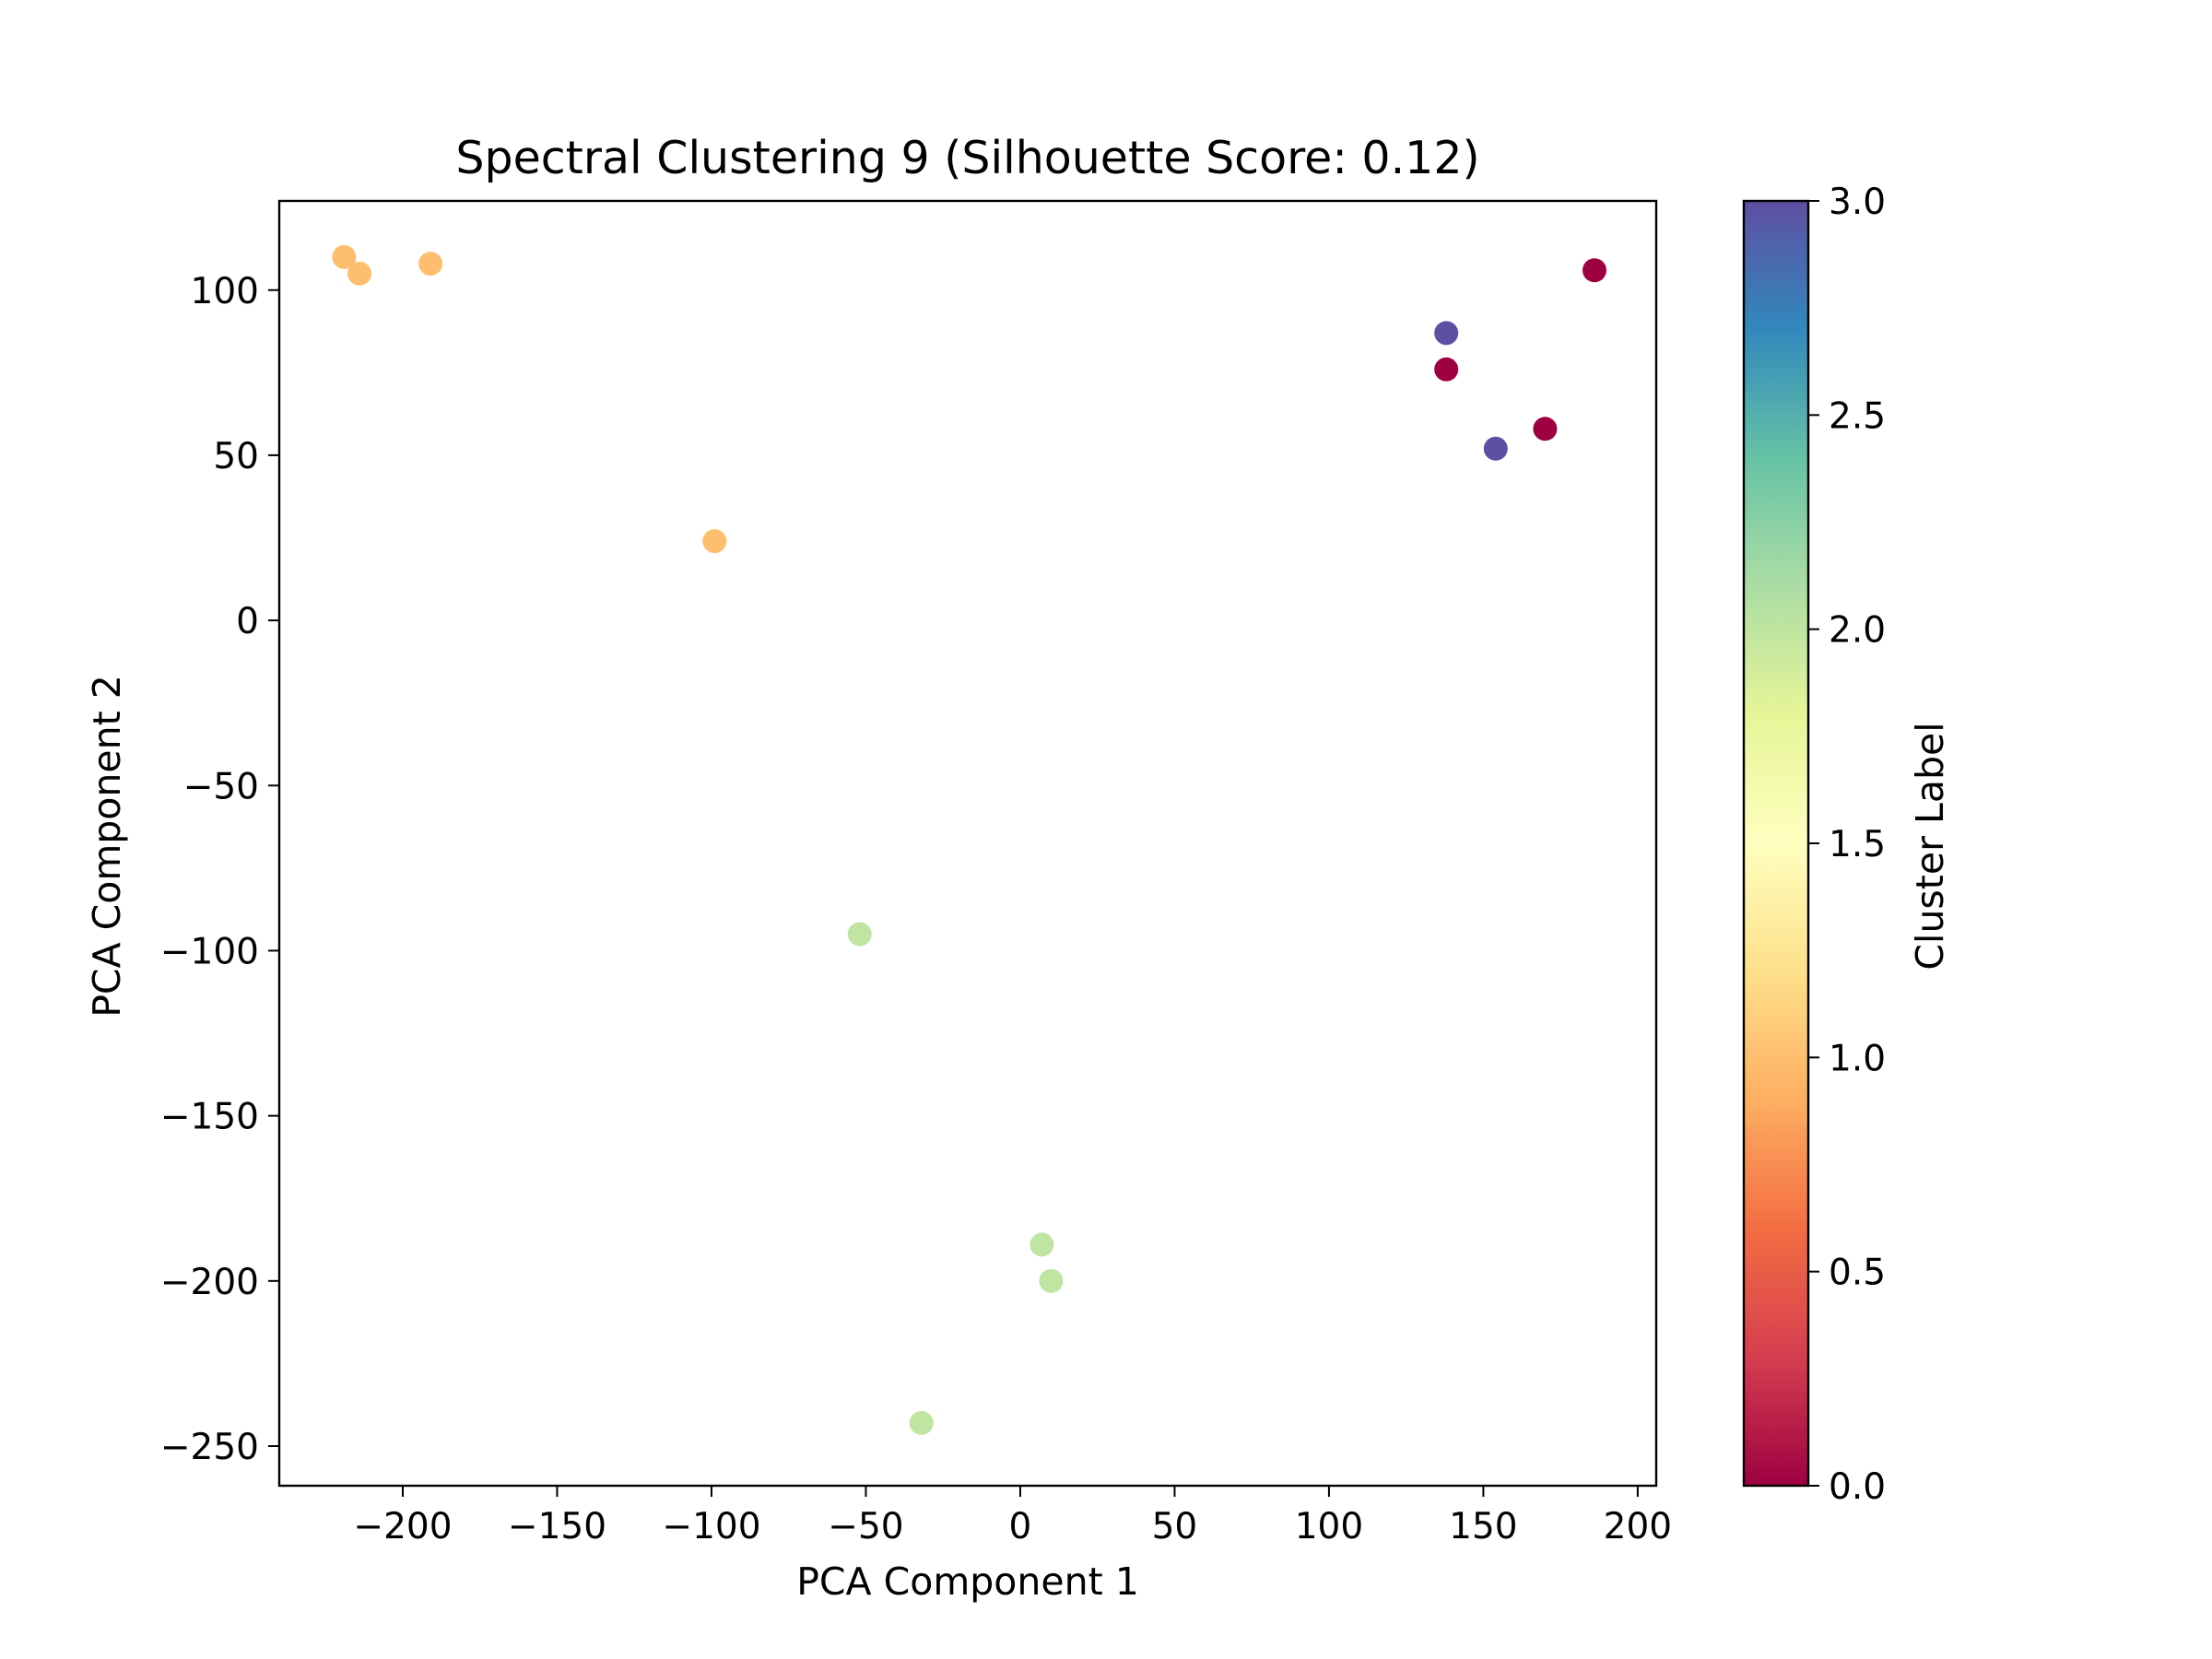  Describe the element at coordinates (1857, 631) in the screenshot. I see `colorbar-tick-label: 2.0` at that location.